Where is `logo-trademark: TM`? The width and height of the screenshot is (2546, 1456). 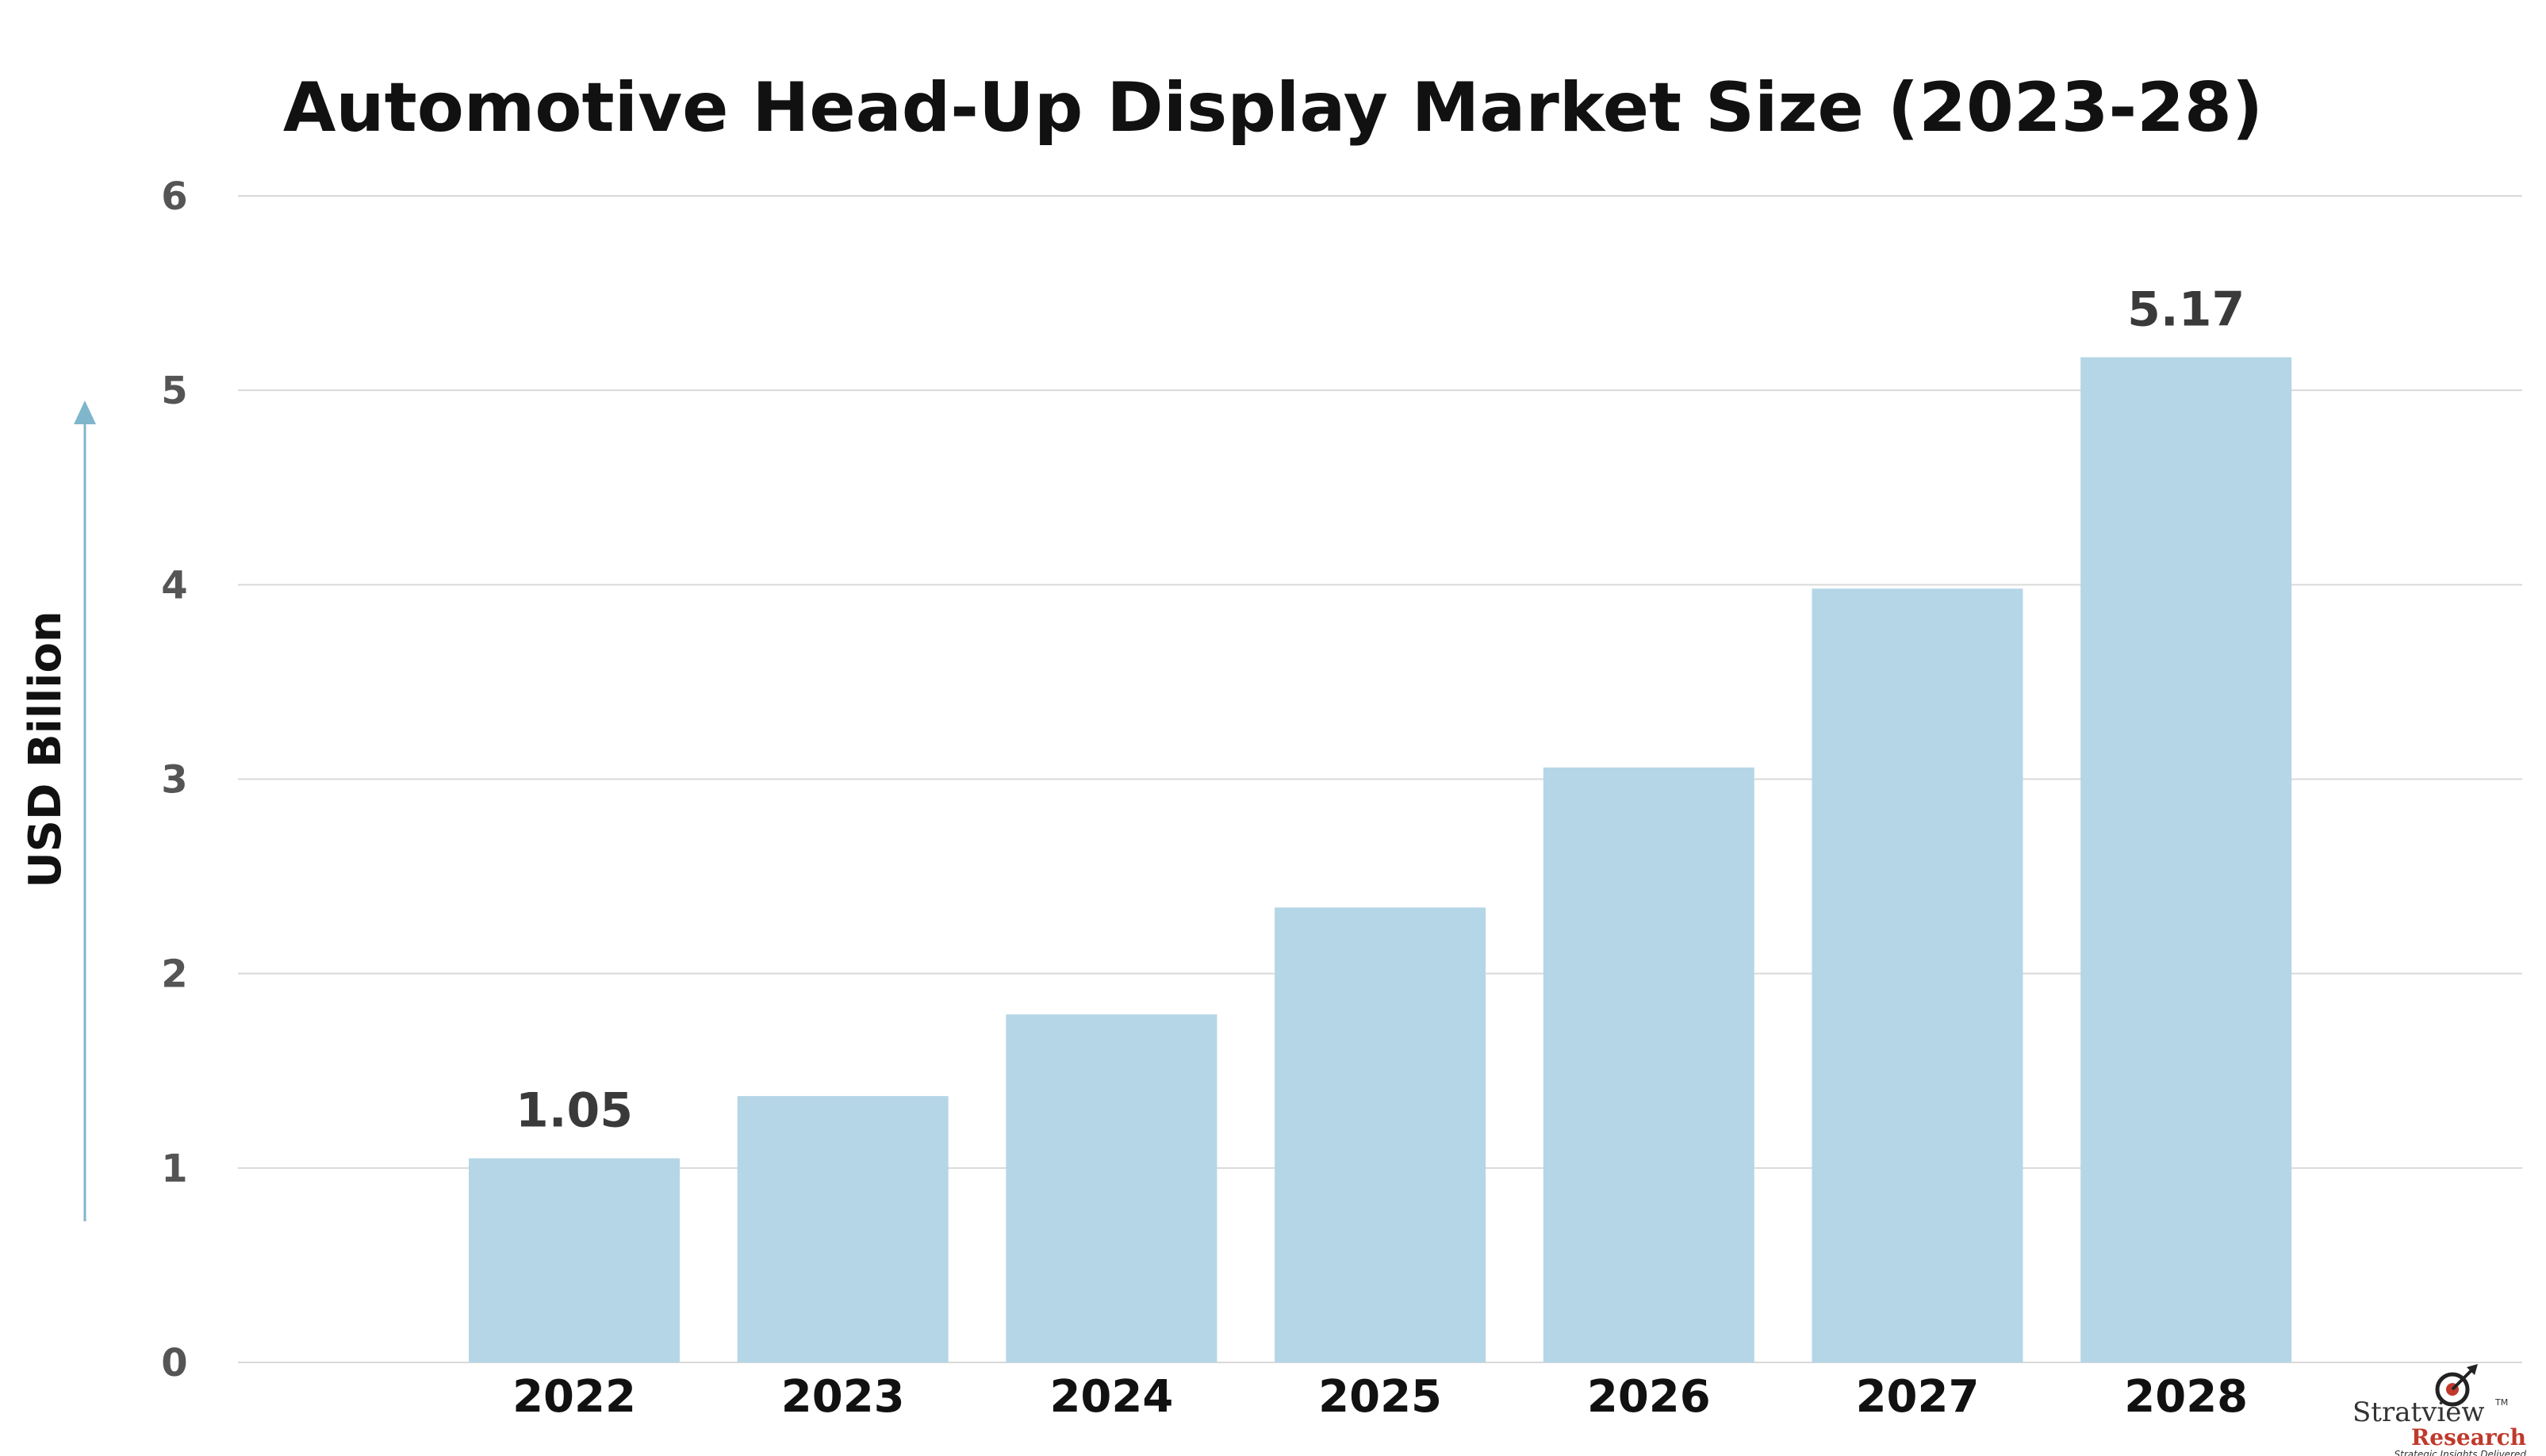 logo-trademark: TM is located at coordinates (2501, 1402).